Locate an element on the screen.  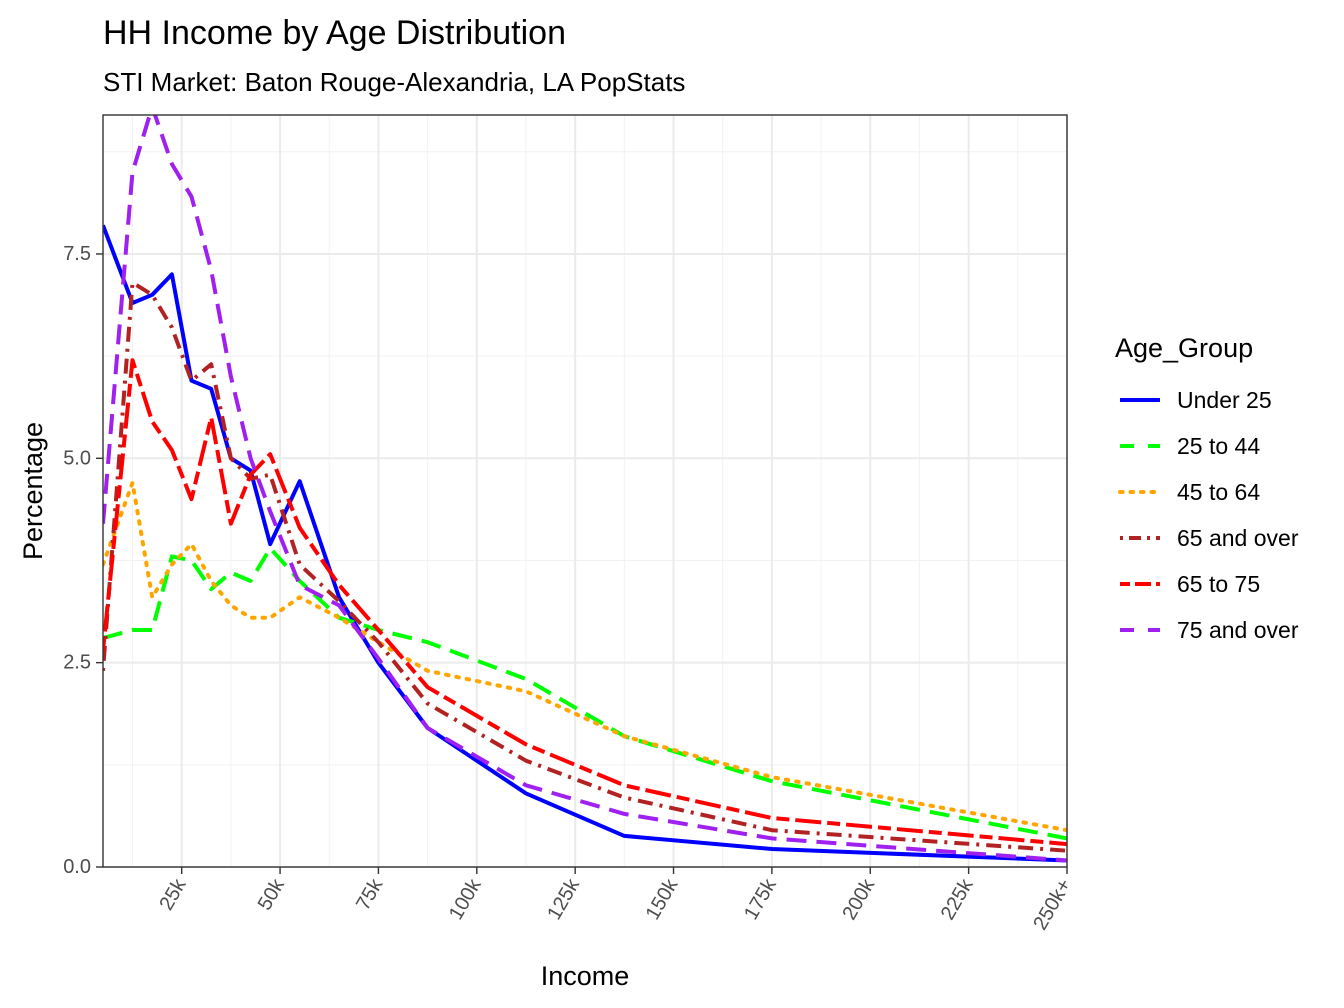
legend-label: 75 and over is located at coordinates (1238, 630).